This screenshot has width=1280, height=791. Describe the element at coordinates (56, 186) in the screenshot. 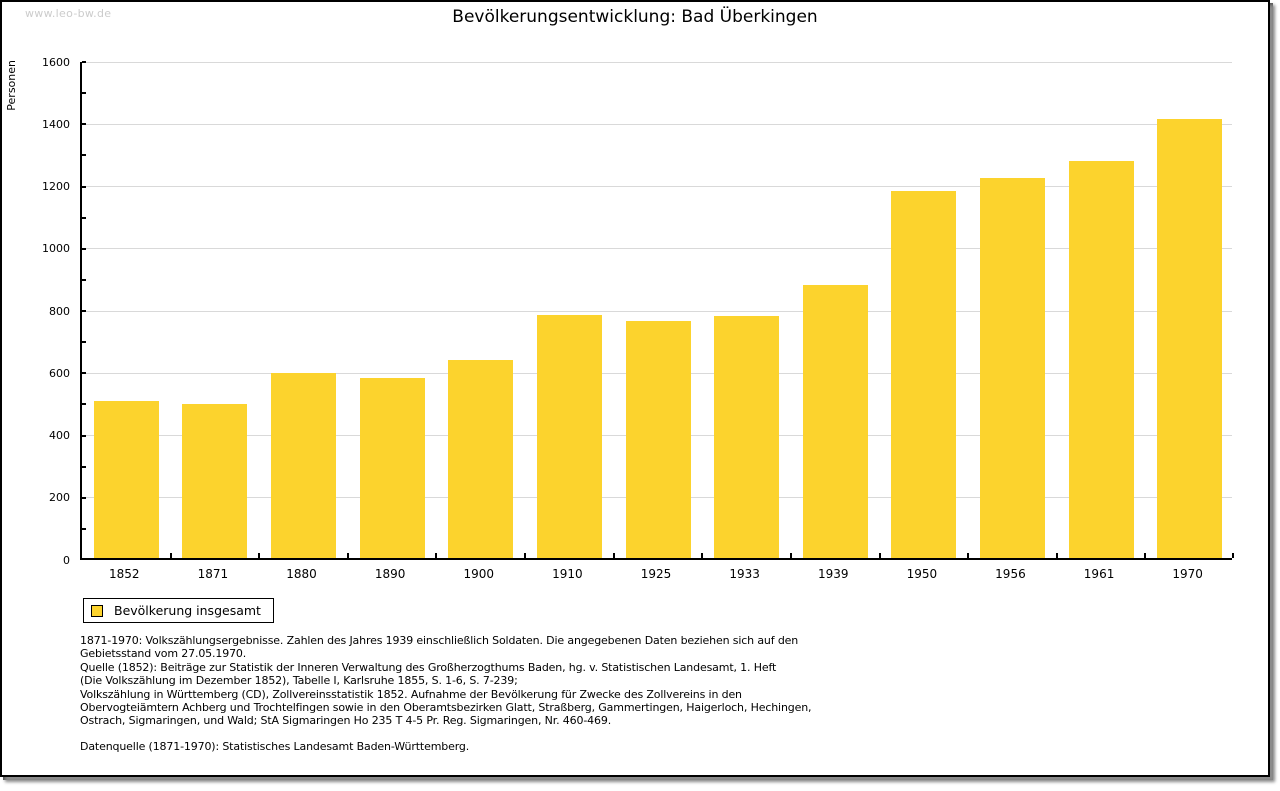

I see `y-tick-label: 1200` at that location.